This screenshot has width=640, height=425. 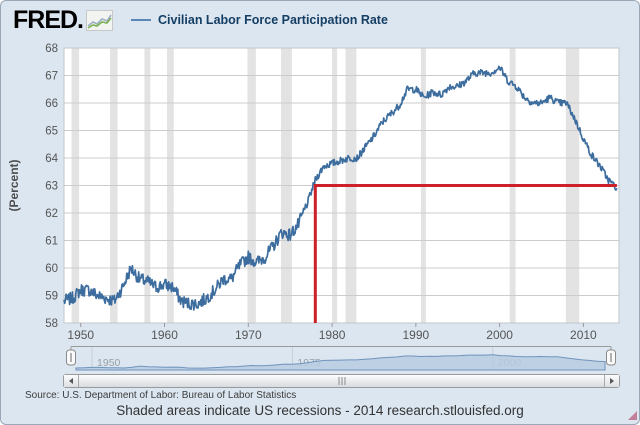 I want to click on x-tick-label: 1960, so click(x=164, y=335).